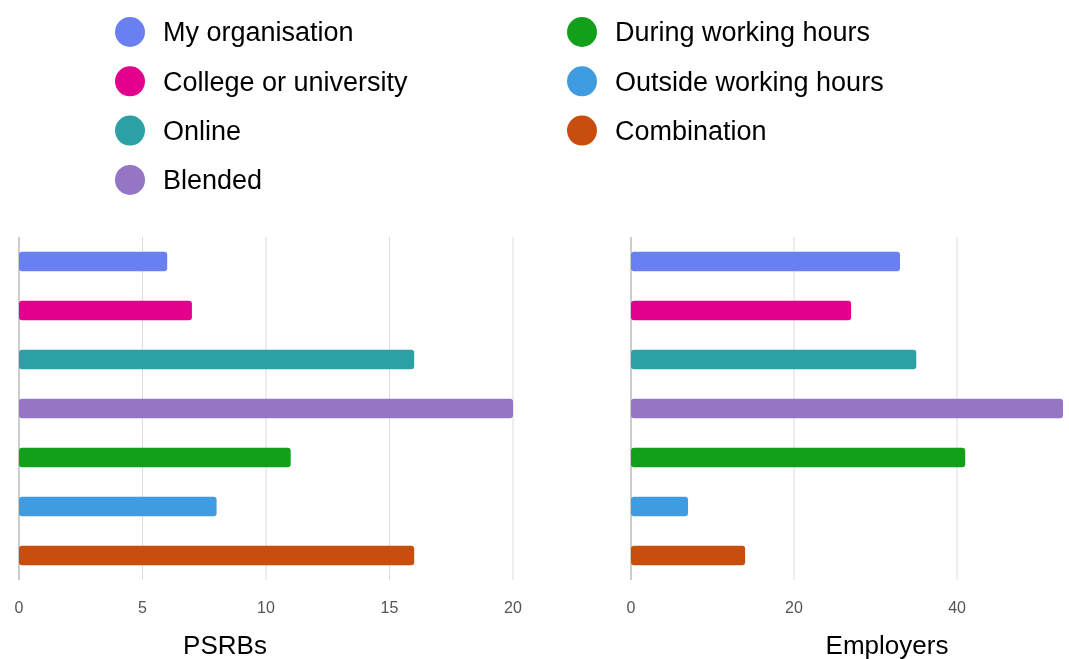 The height and width of the screenshot is (659, 1069). I want to click on x-tick-label: 5, so click(143, 607).